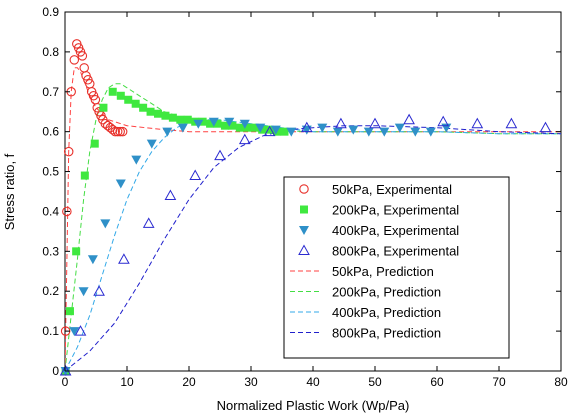  Describe the element at coordinates (50, 12) in the screenshot. I see `y-tick-label: 0.9` at that location.